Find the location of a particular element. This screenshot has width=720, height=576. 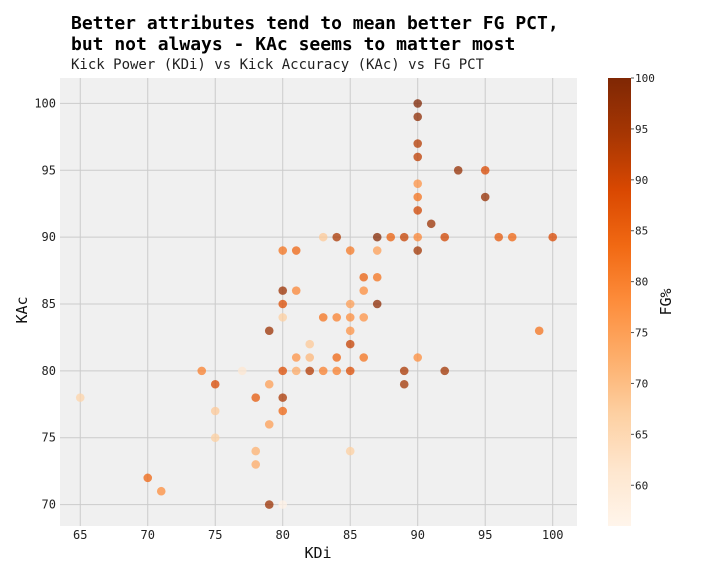

colorbar-tick-label: 70 is located at coordinates (641, 383).